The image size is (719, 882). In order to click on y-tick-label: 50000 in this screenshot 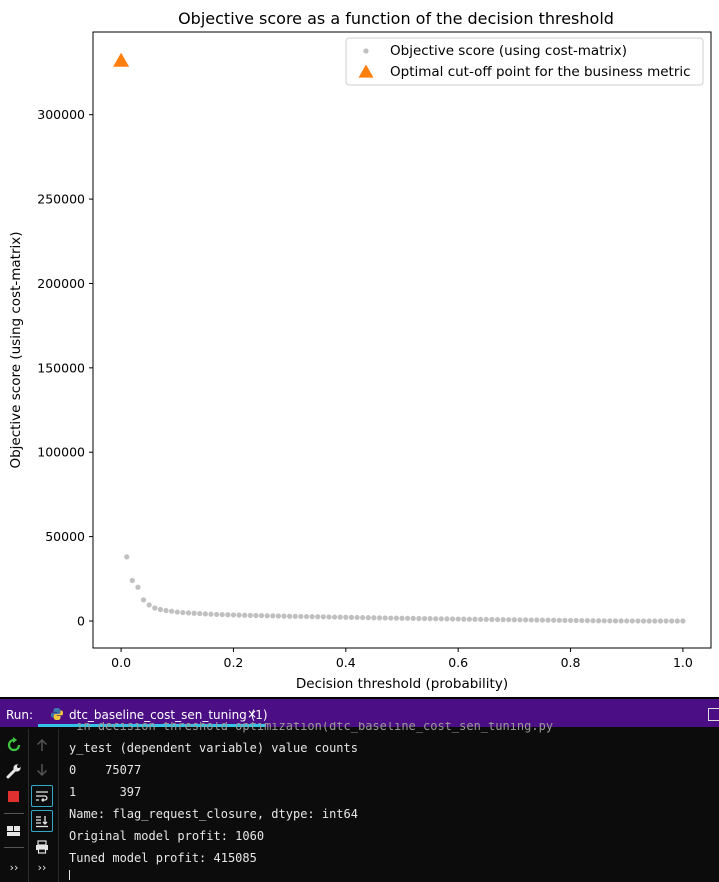, I will do `click(65, 536)`.